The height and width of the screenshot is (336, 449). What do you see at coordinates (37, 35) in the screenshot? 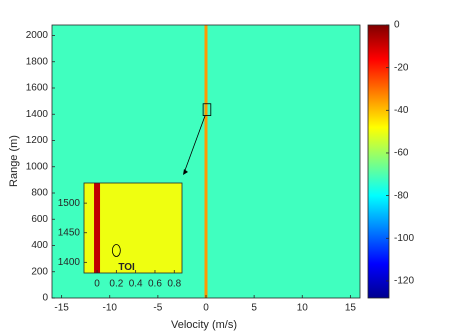
I see `y-tick-label: 2000` at bounding box center [37, 35].